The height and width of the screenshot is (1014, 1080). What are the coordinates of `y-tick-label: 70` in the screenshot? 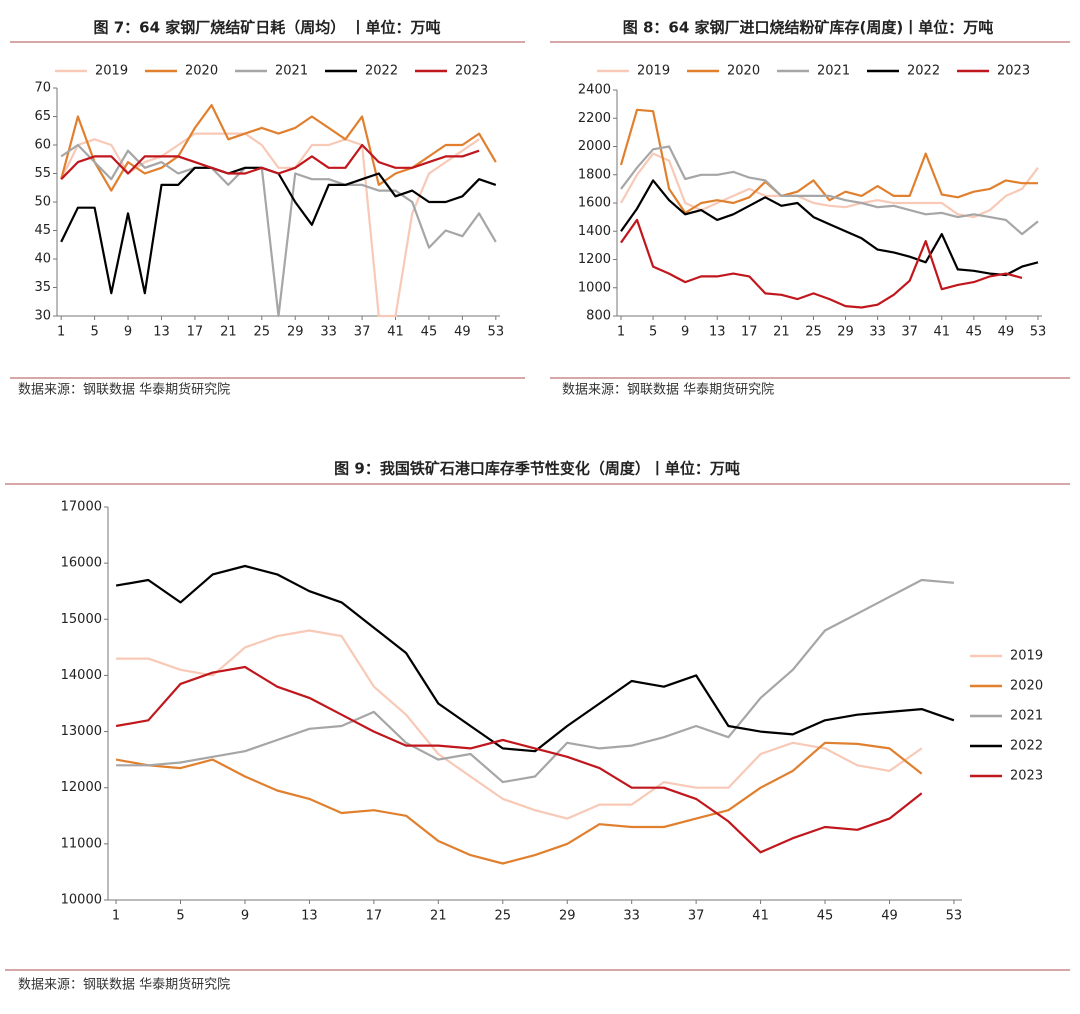 It's located at (42, 88).